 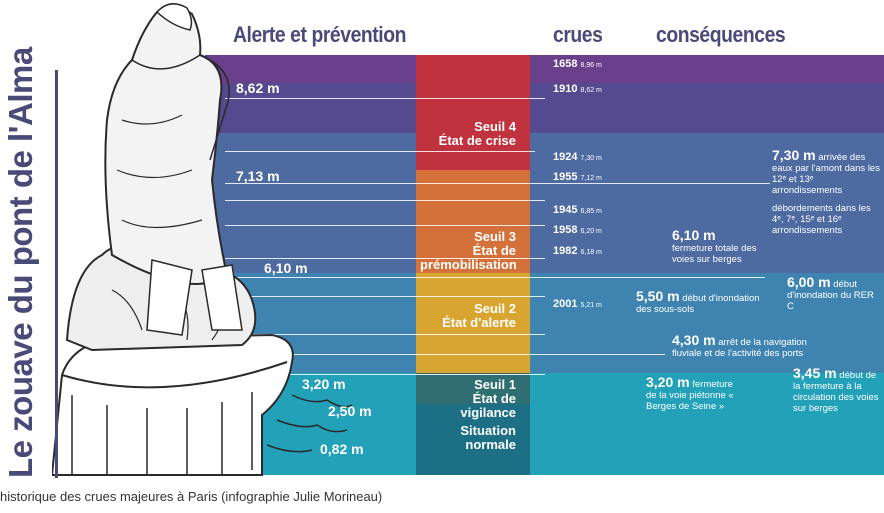 I want to click on band-purple, so click(x=544, y=69).